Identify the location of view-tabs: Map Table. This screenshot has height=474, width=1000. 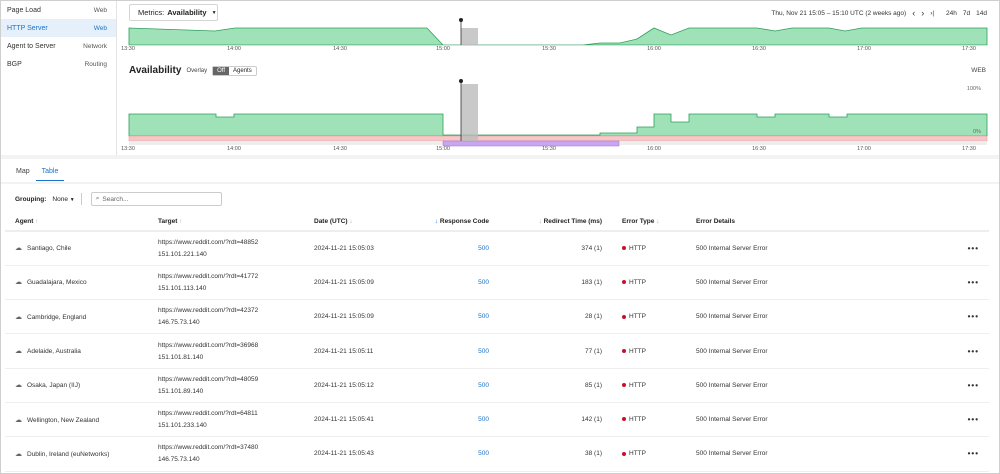
(37, 174).